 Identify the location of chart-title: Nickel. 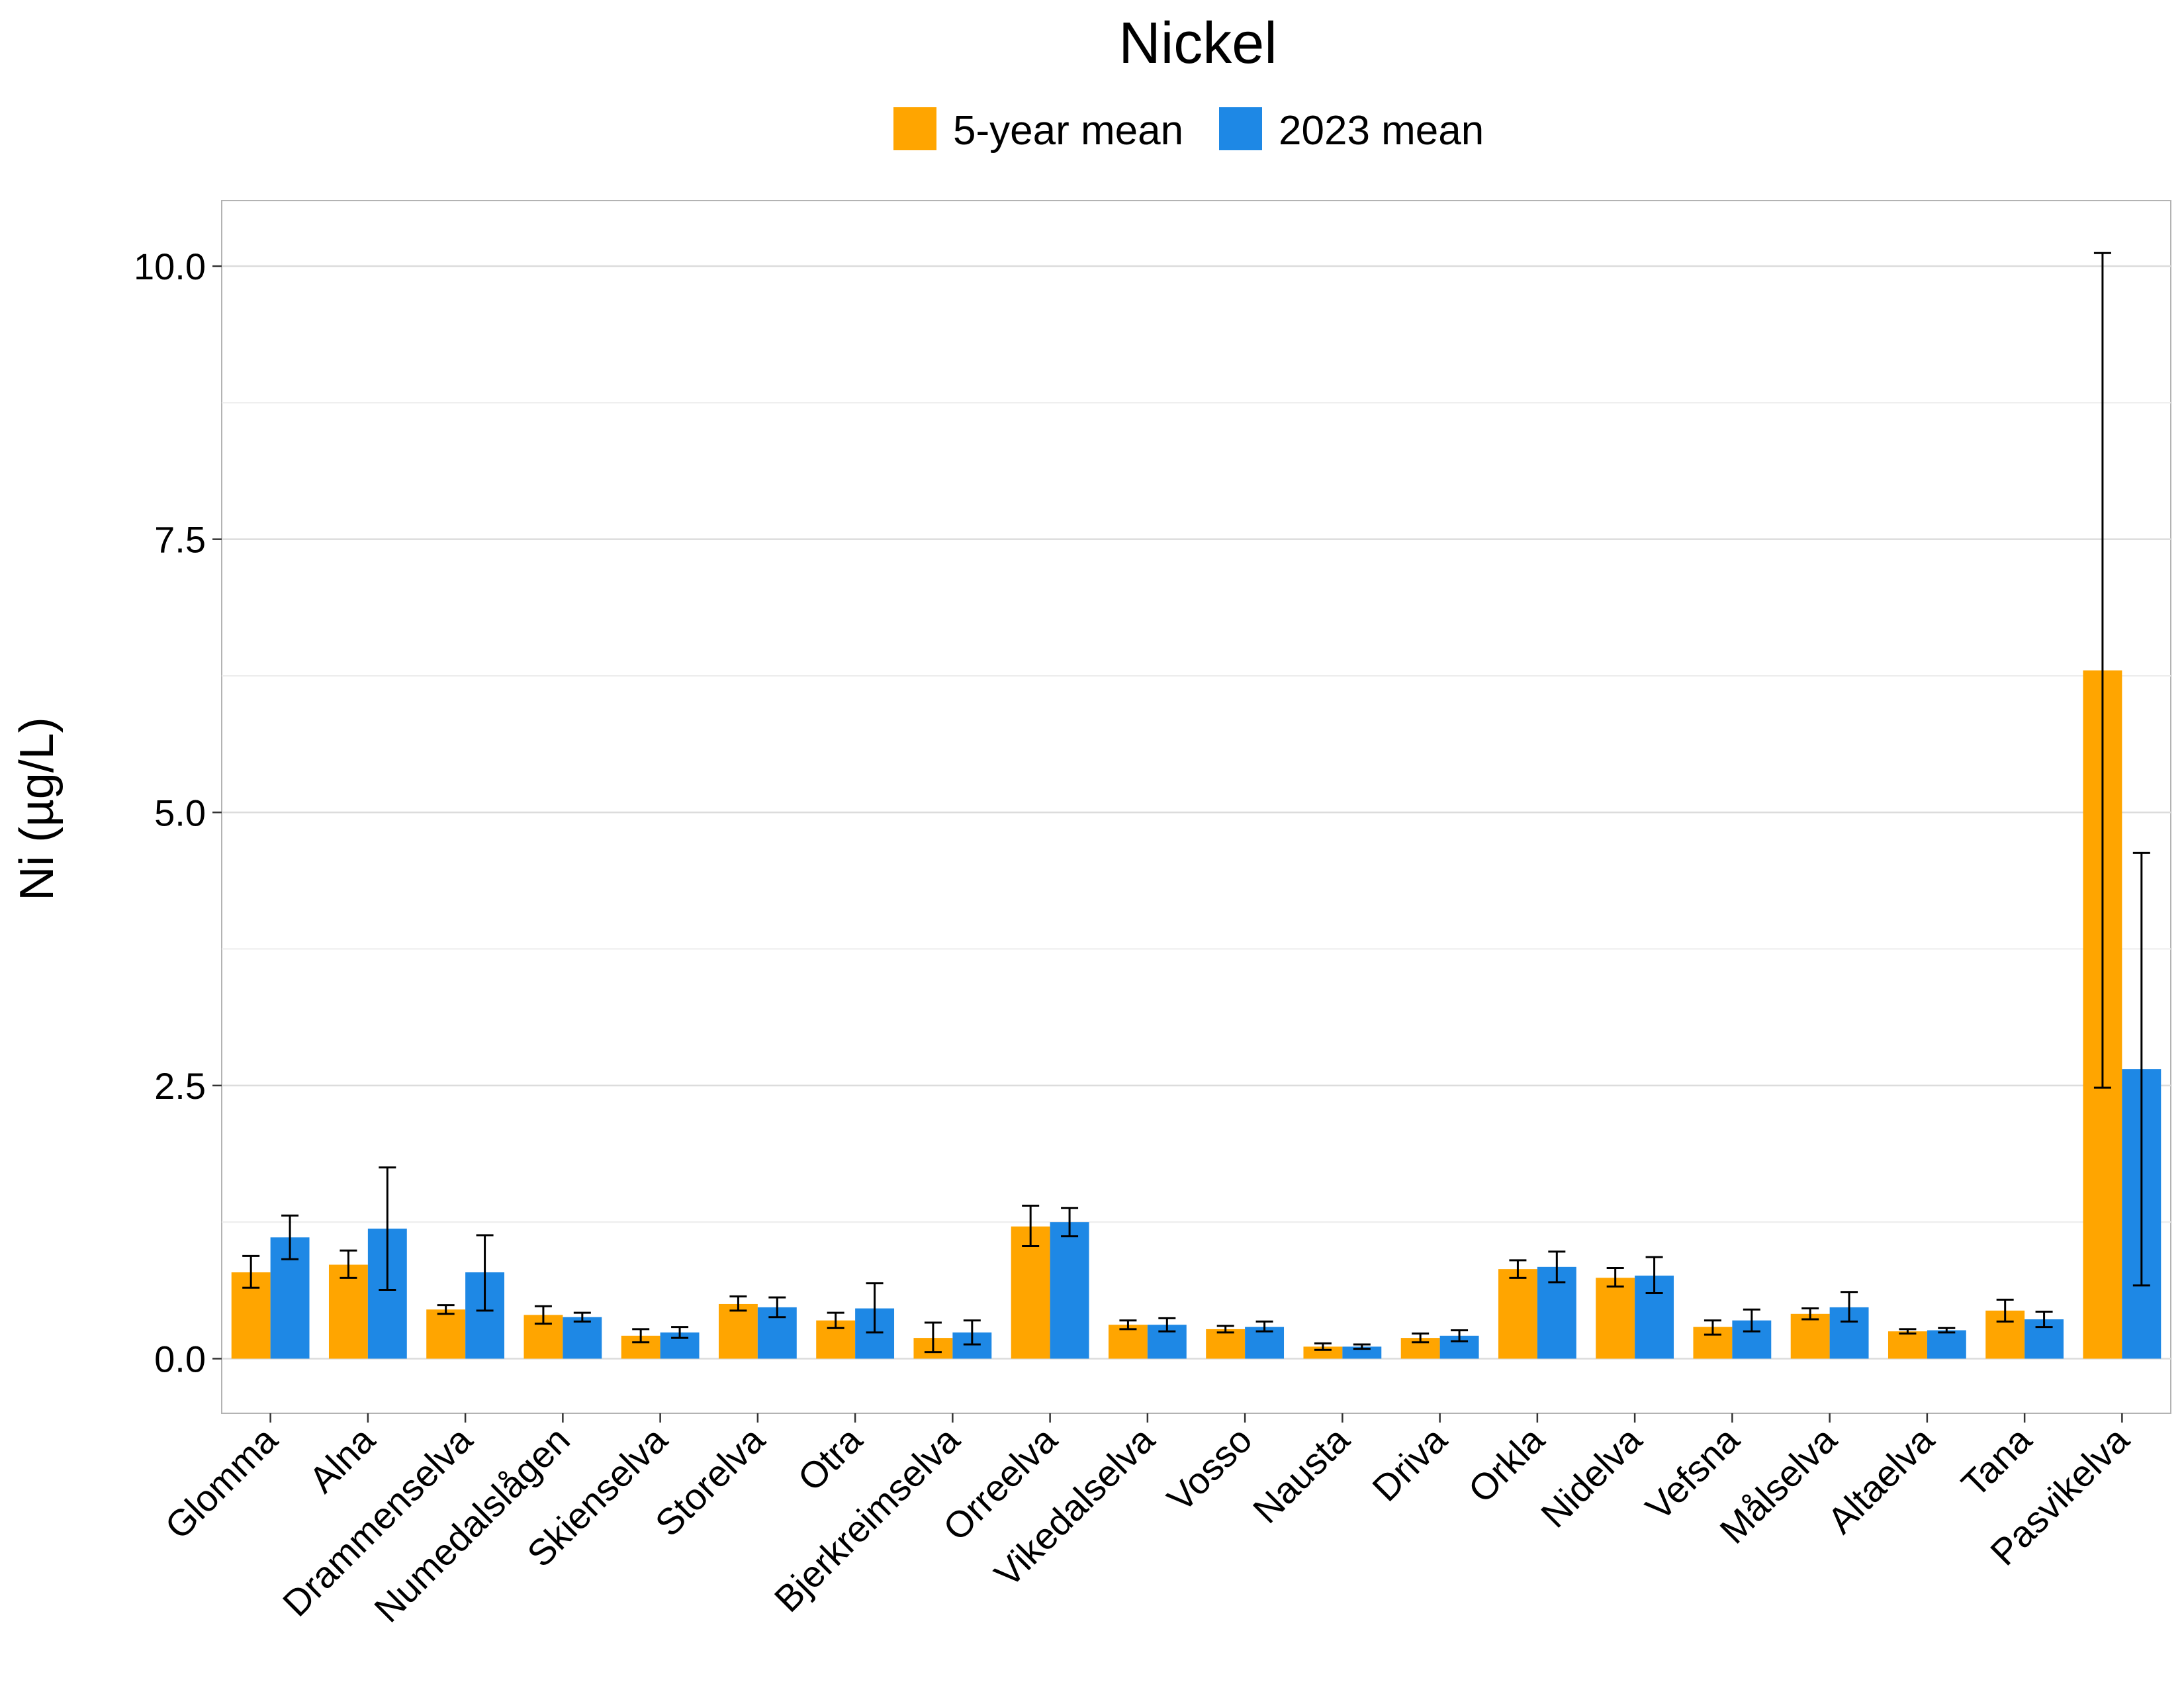
(1197, 42).